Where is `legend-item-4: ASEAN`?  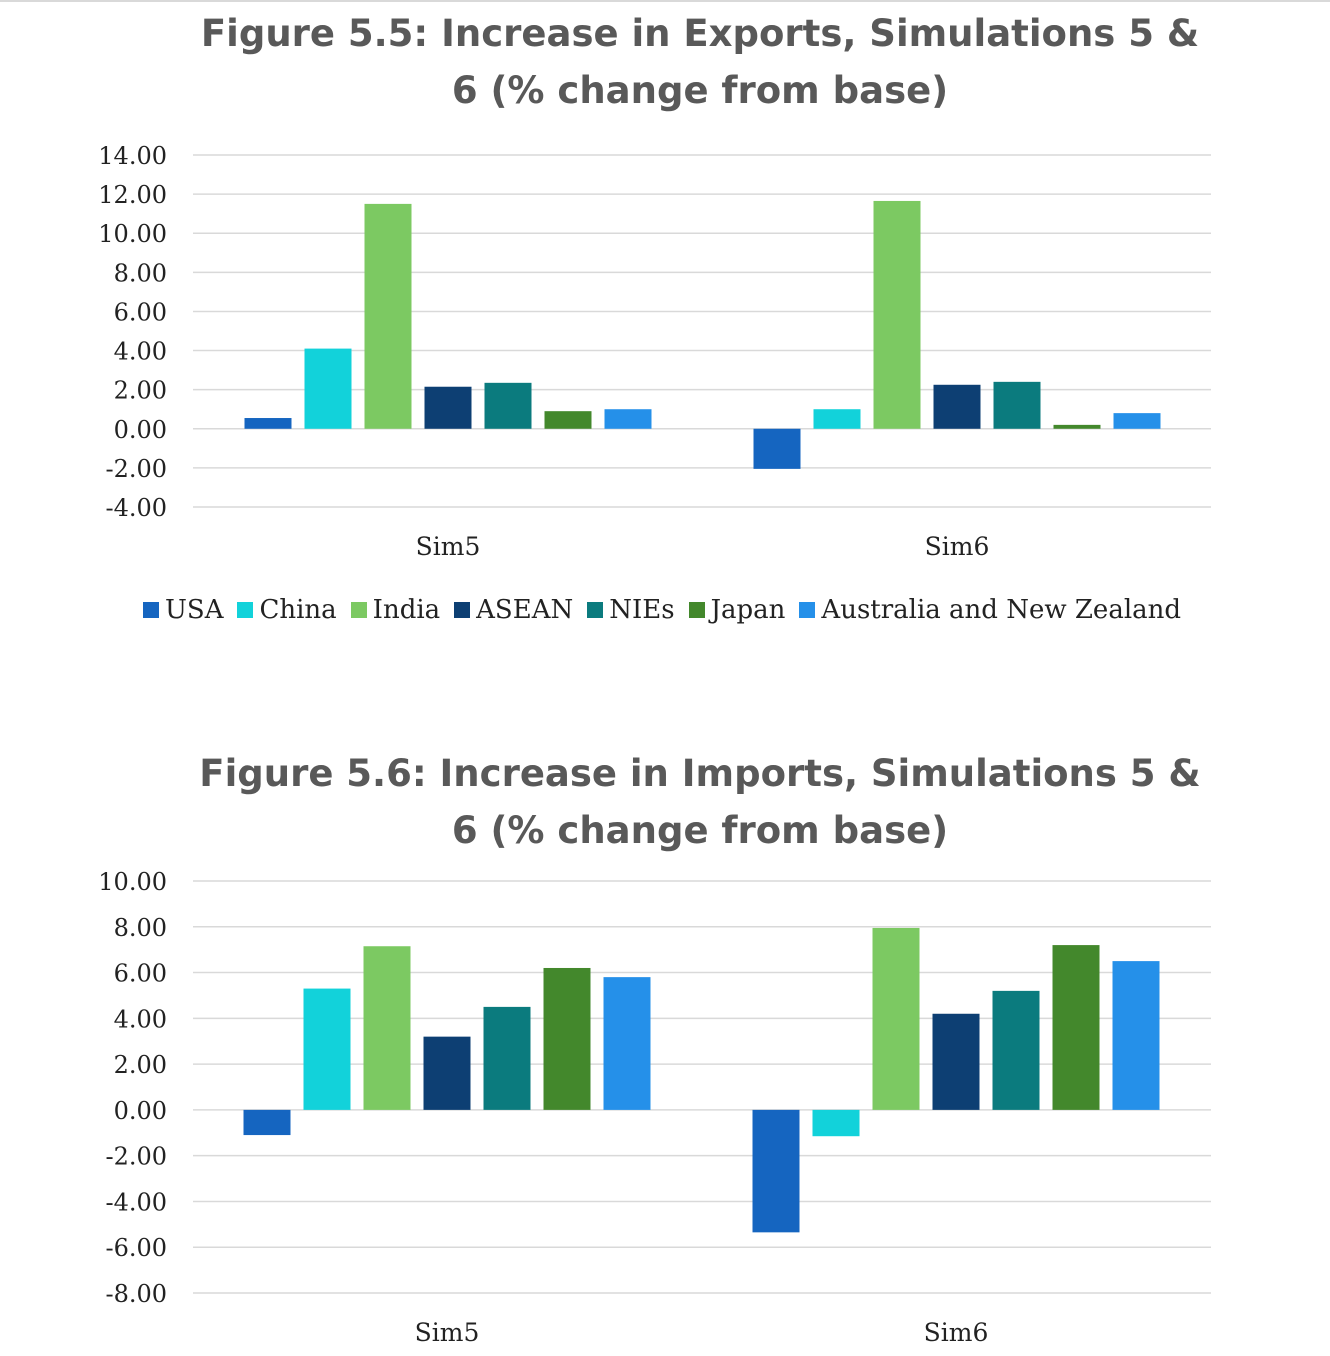 legend-item-4: ASEAN is located at coordinates (513, 610).